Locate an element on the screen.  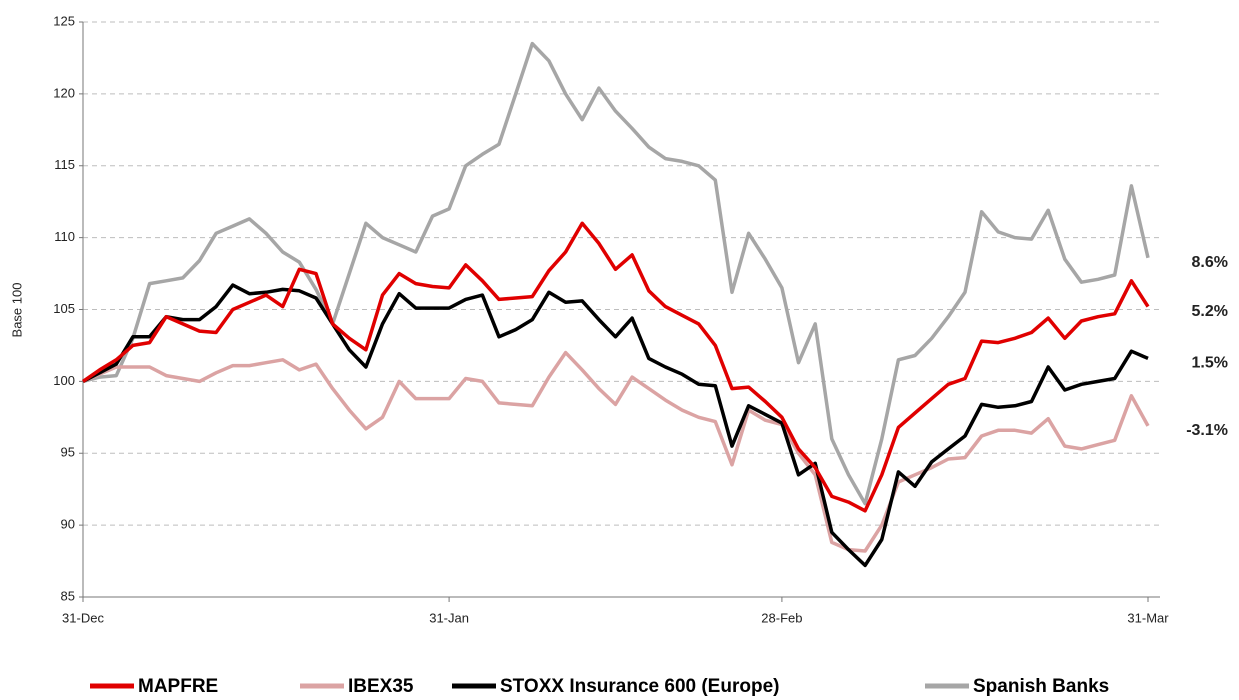
end-label: -3.1% is located at coordinates (1207, 430).